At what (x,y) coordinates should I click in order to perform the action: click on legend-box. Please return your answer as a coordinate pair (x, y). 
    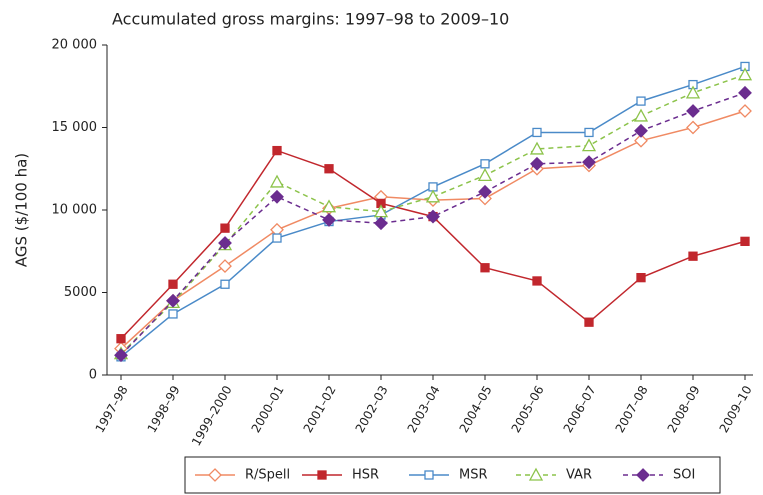
    Looking at the image, I should click on (452, 475).